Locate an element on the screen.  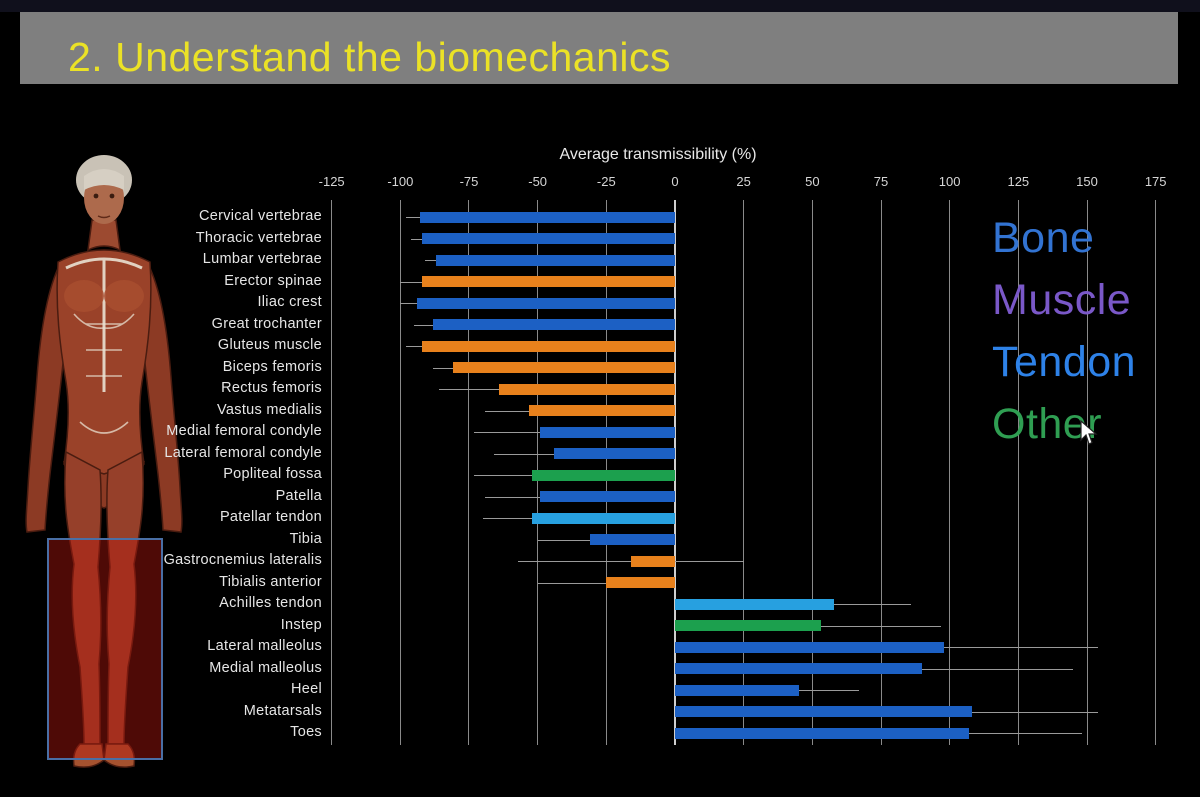
category-label: Lateral malleolus is located at coordinates (264, 646).